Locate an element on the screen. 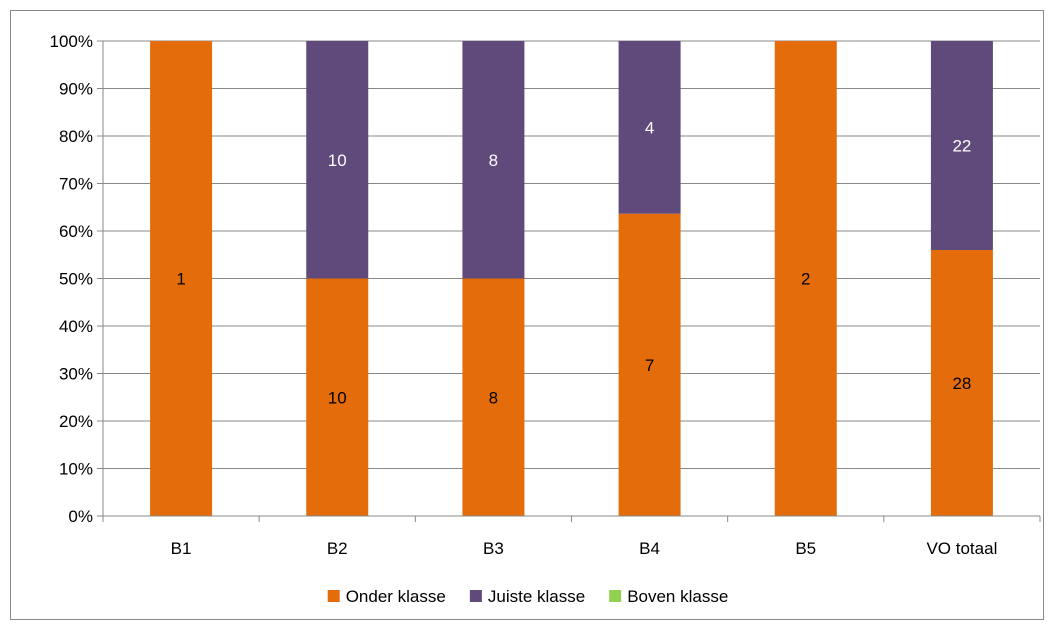 This screenshot has height=630, width=1056. legend-label: Boven klasse is located at coordinates (677, 596).